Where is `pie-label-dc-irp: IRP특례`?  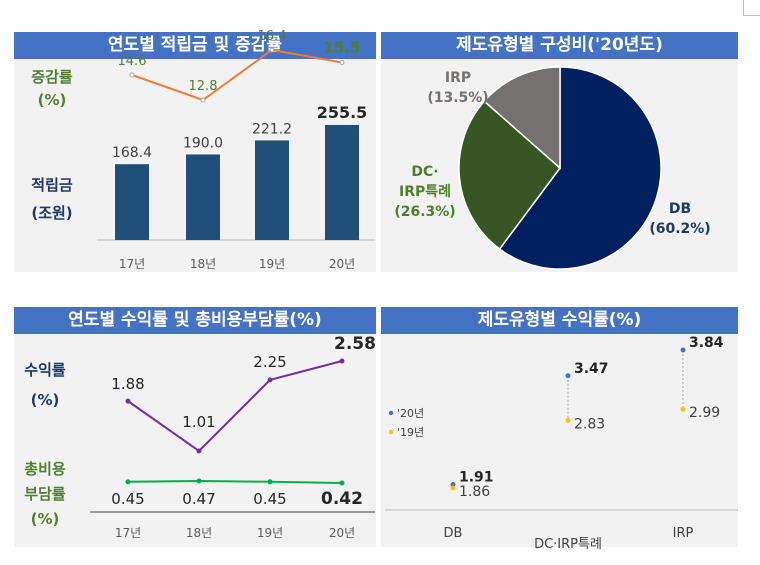 pie-label-dc-irp: IRP특례 is located at coordinates (425, 192).